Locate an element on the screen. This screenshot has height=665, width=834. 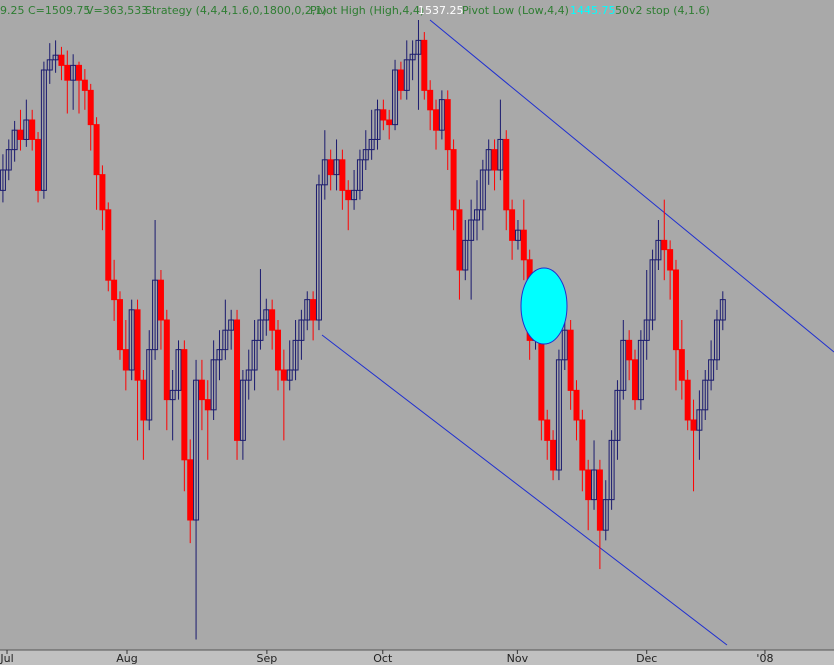
header-item: Pivot High (High,4,4) is located at coordinates (367, 10).